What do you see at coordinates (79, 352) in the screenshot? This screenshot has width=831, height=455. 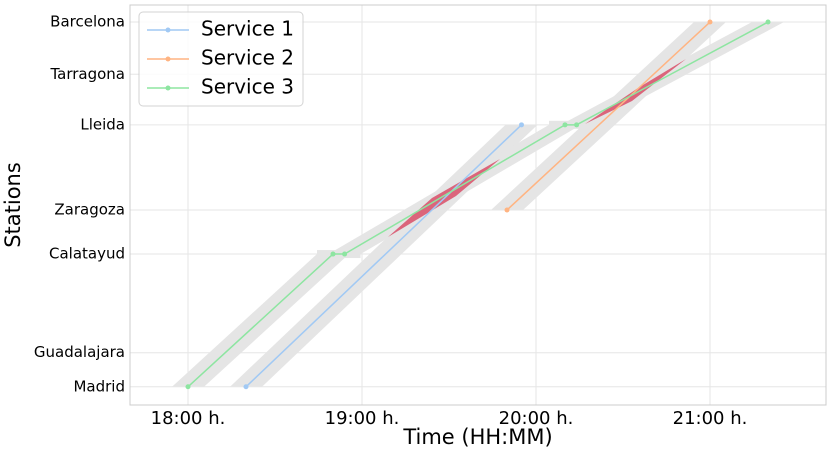 I see `y-tick-label: Guadalajara` at bounding box center [79, 352].